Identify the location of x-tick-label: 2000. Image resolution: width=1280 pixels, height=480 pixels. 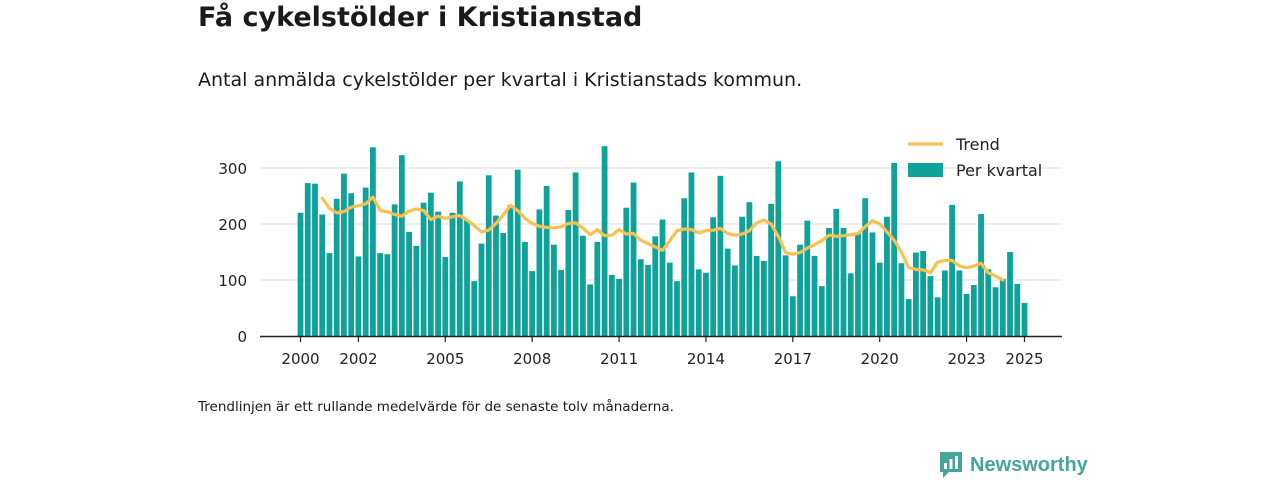
(300, 359).